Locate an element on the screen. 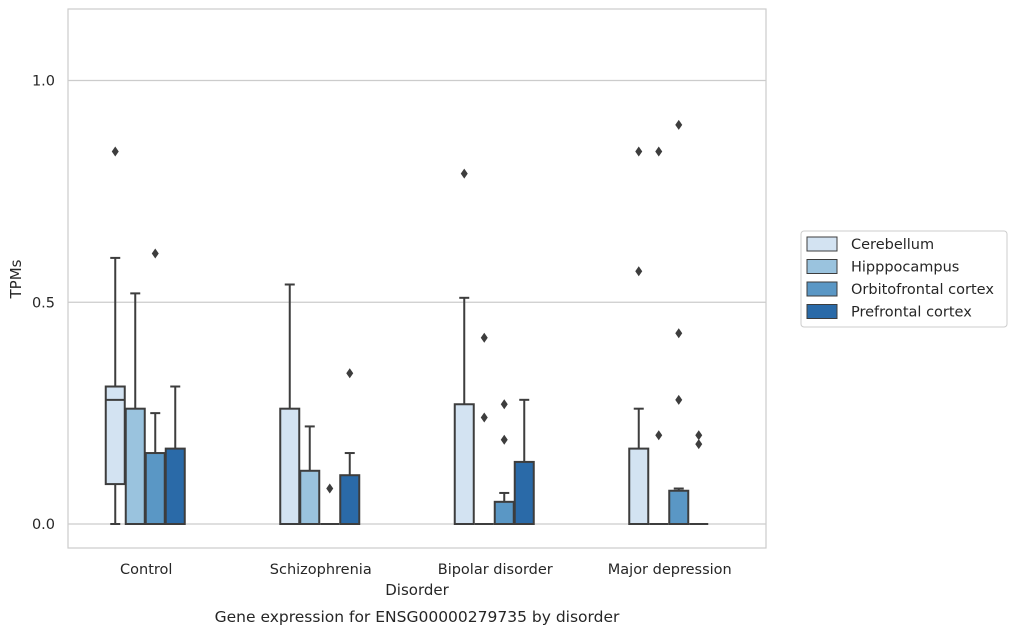 This screenshot has height=634, width=1018. x-tick-label: Bipolar disorder is located at coordinates (495, 570).